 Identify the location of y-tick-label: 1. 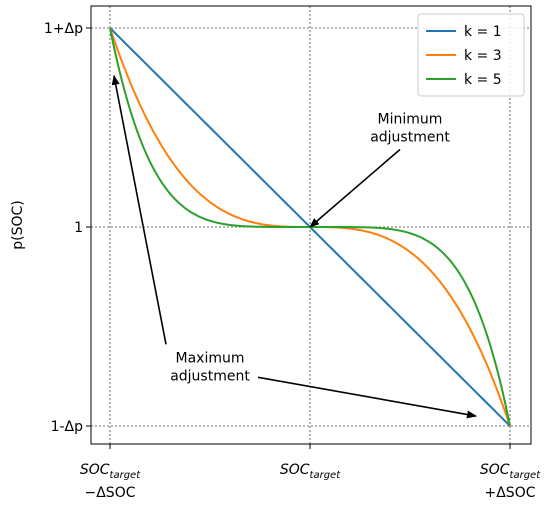
(78, 228).